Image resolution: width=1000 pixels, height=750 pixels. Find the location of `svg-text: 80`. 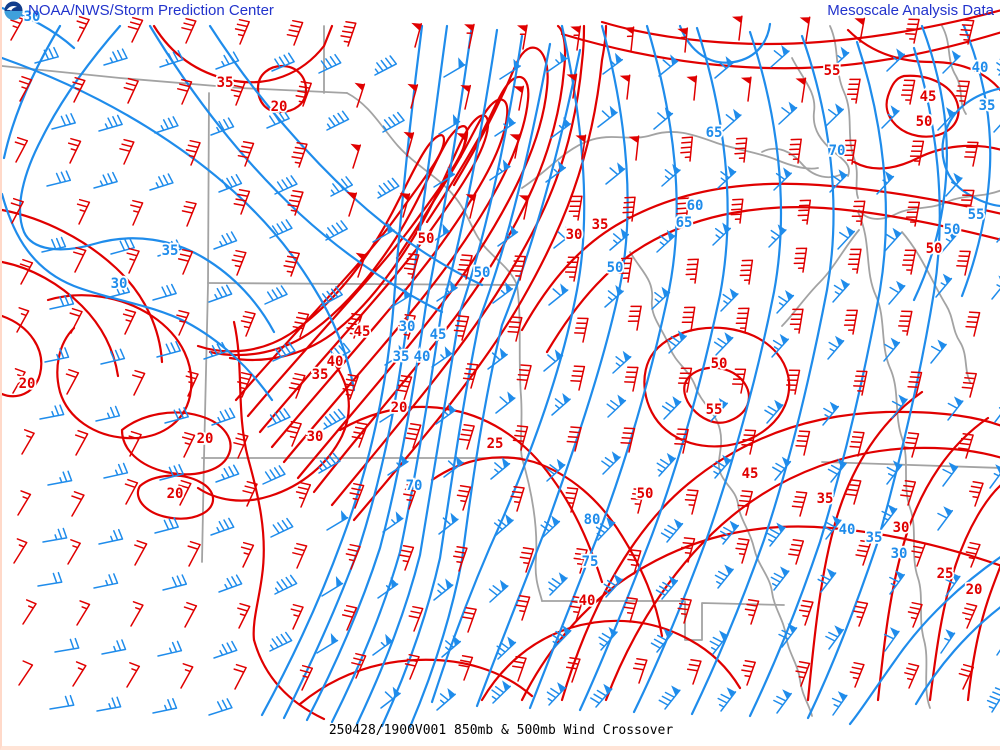

svg-text: 80 is located at coordinates (592, 520).